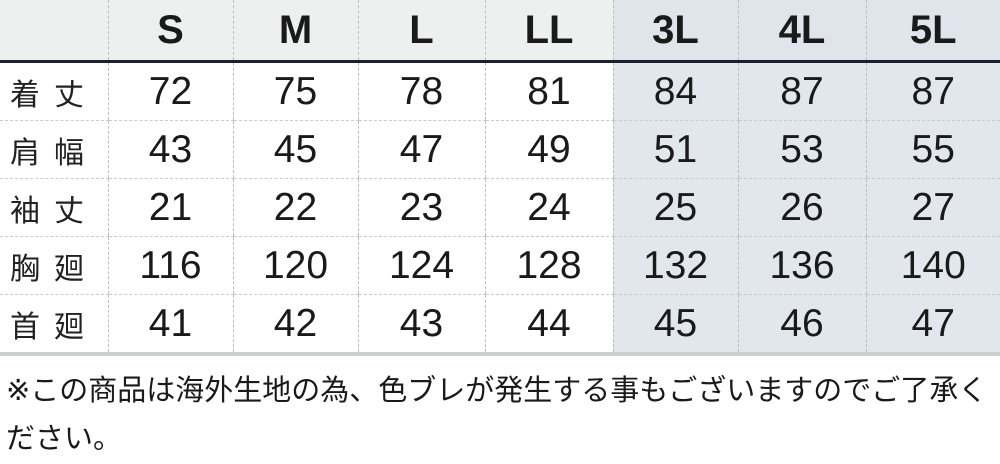 The height and width of the screenshot is (464, 1000). What do you see at coordinates (675, 265) in the screenshot?
I see `measurement-cell: 132` at bounding box center [675, 265].